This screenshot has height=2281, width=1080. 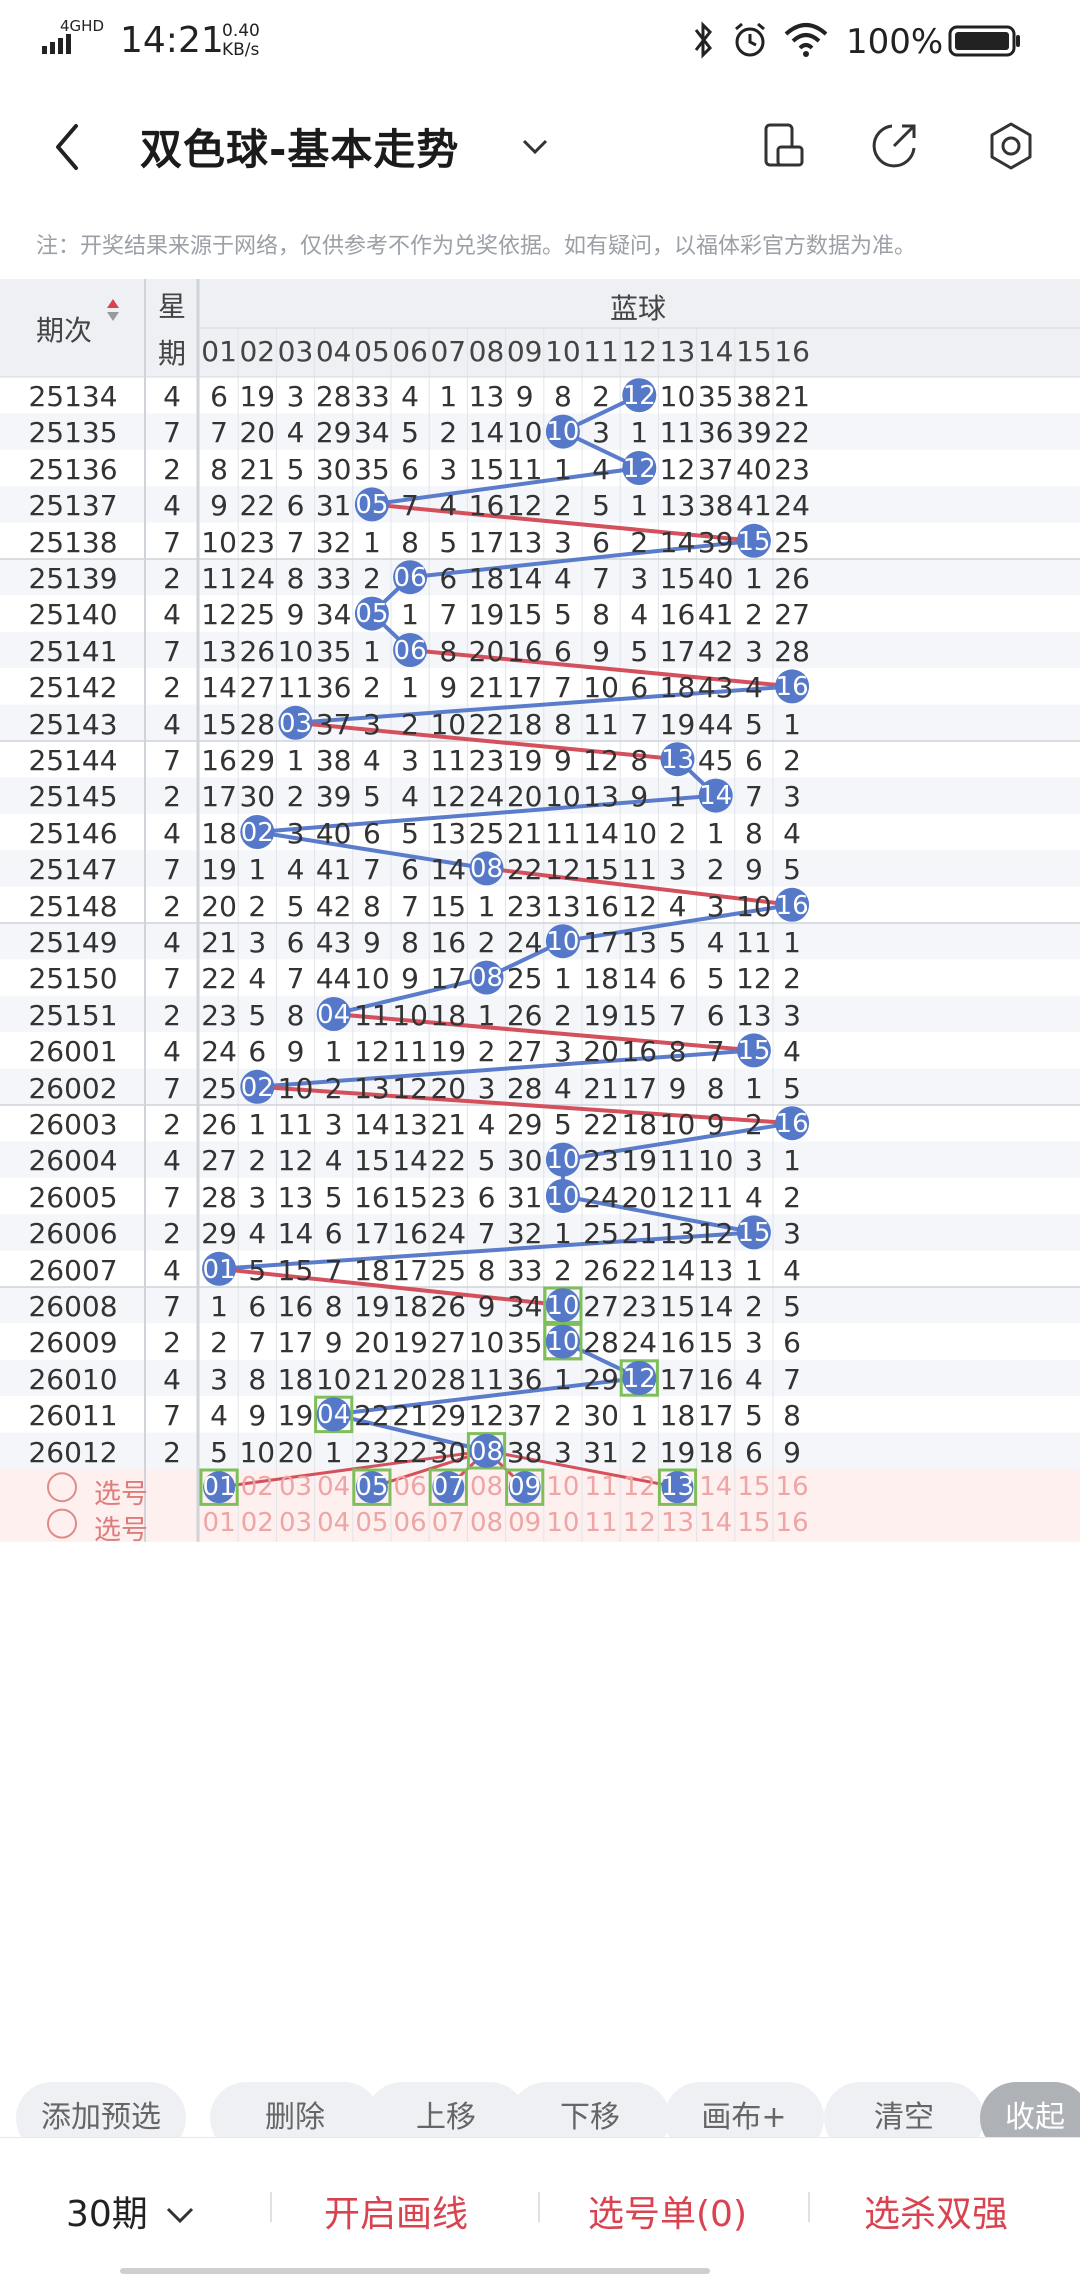 I want to click on chevron-down-icon, so click(x=535, y=147).